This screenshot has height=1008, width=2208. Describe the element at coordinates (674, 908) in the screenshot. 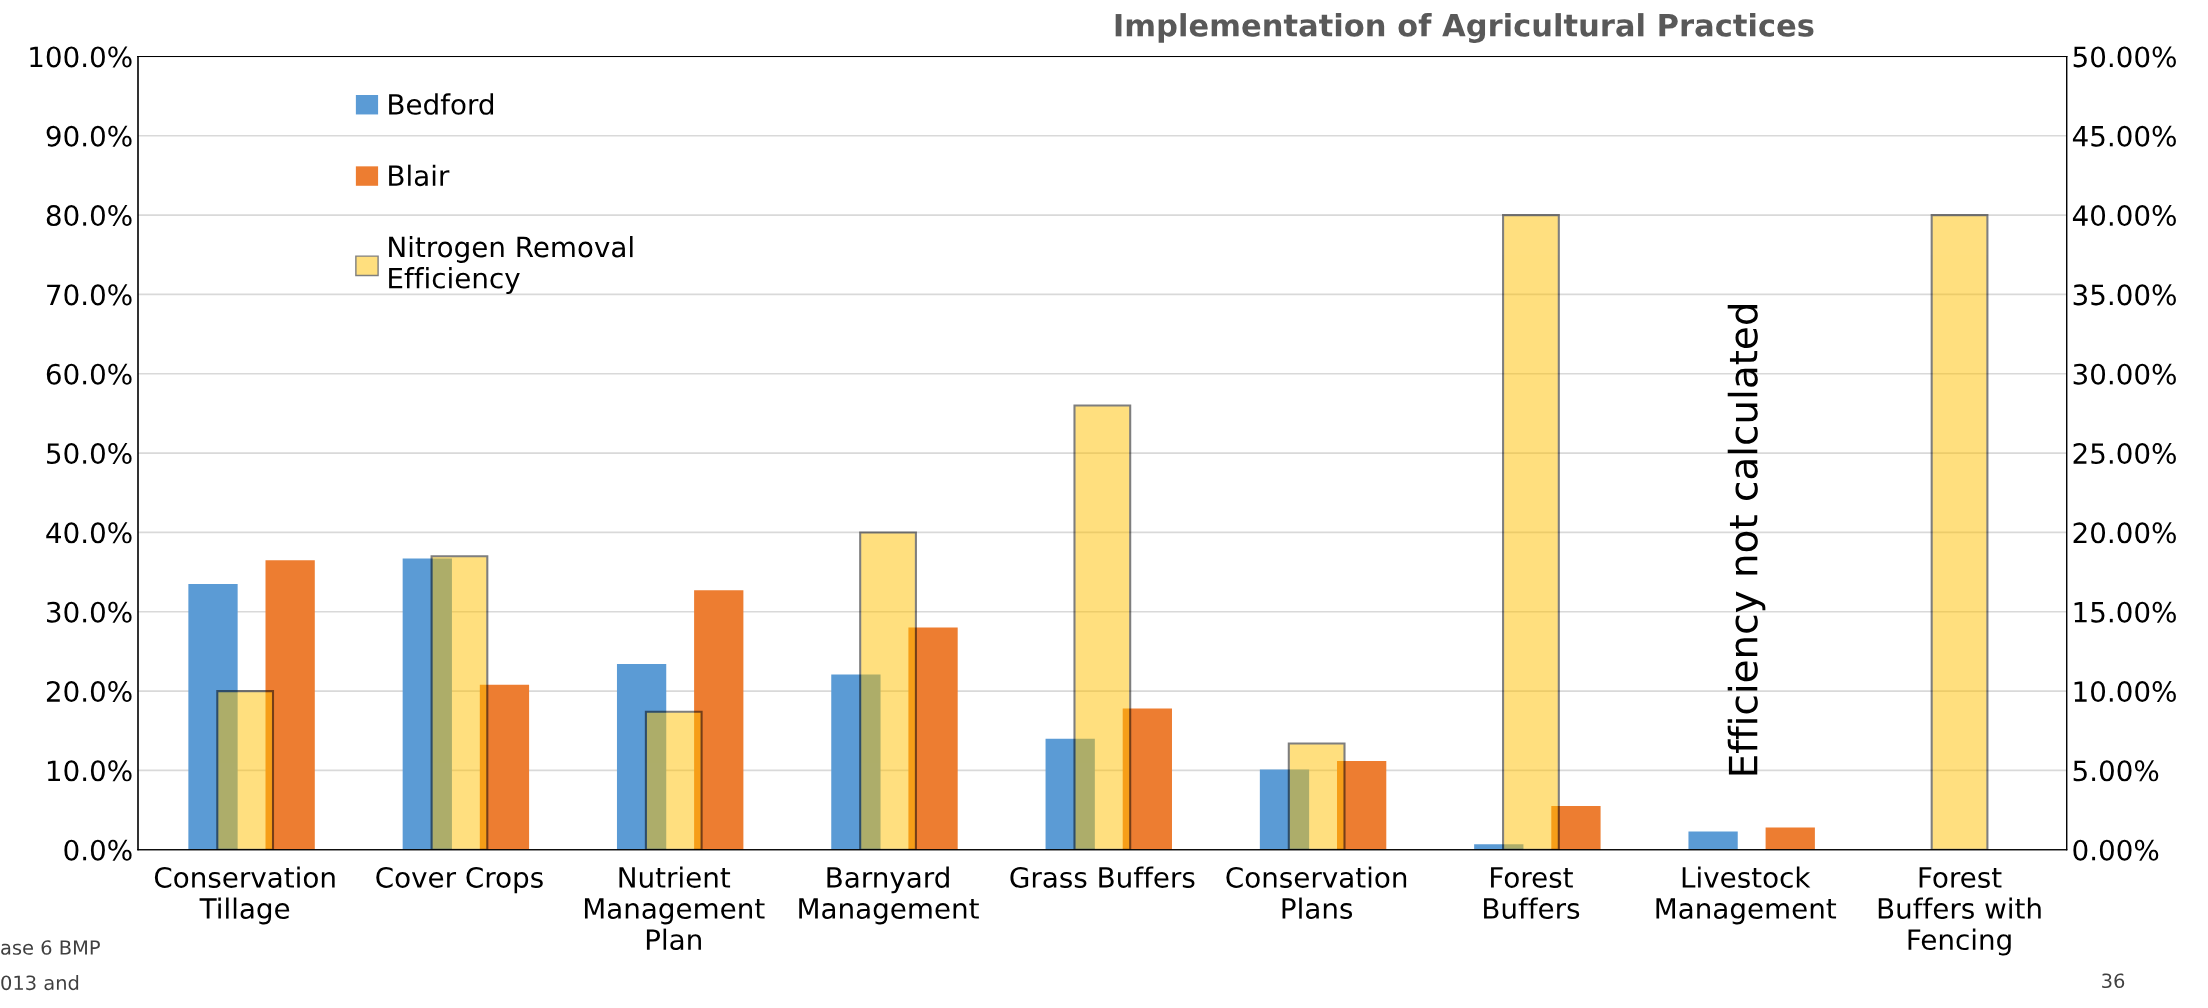

I see `x-tick-label: Nutrient Management Plan` at that location.